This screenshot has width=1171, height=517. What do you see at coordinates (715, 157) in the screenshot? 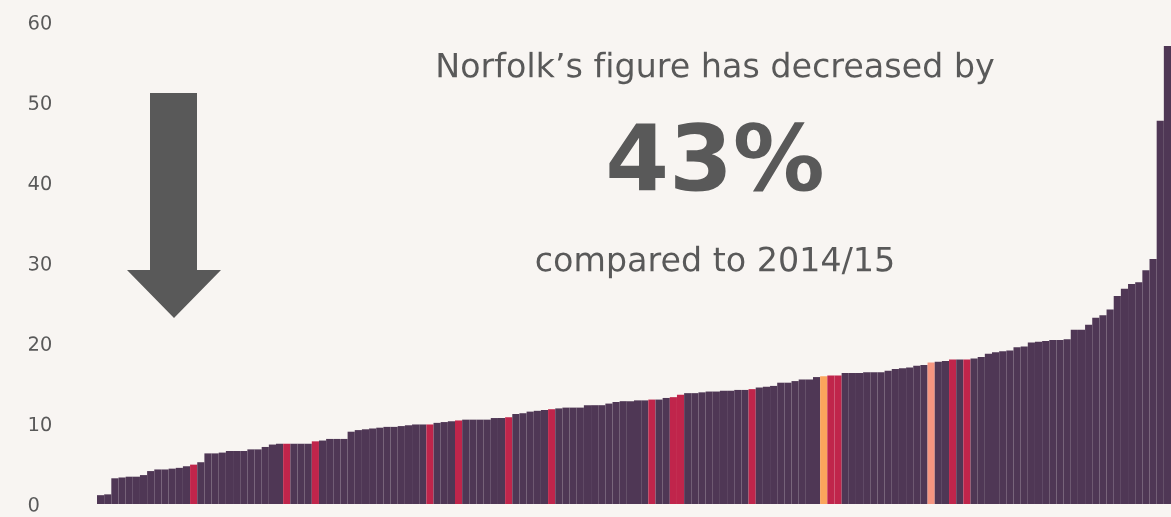
I see `annotation: 43%` at bounding box center [715, 157].